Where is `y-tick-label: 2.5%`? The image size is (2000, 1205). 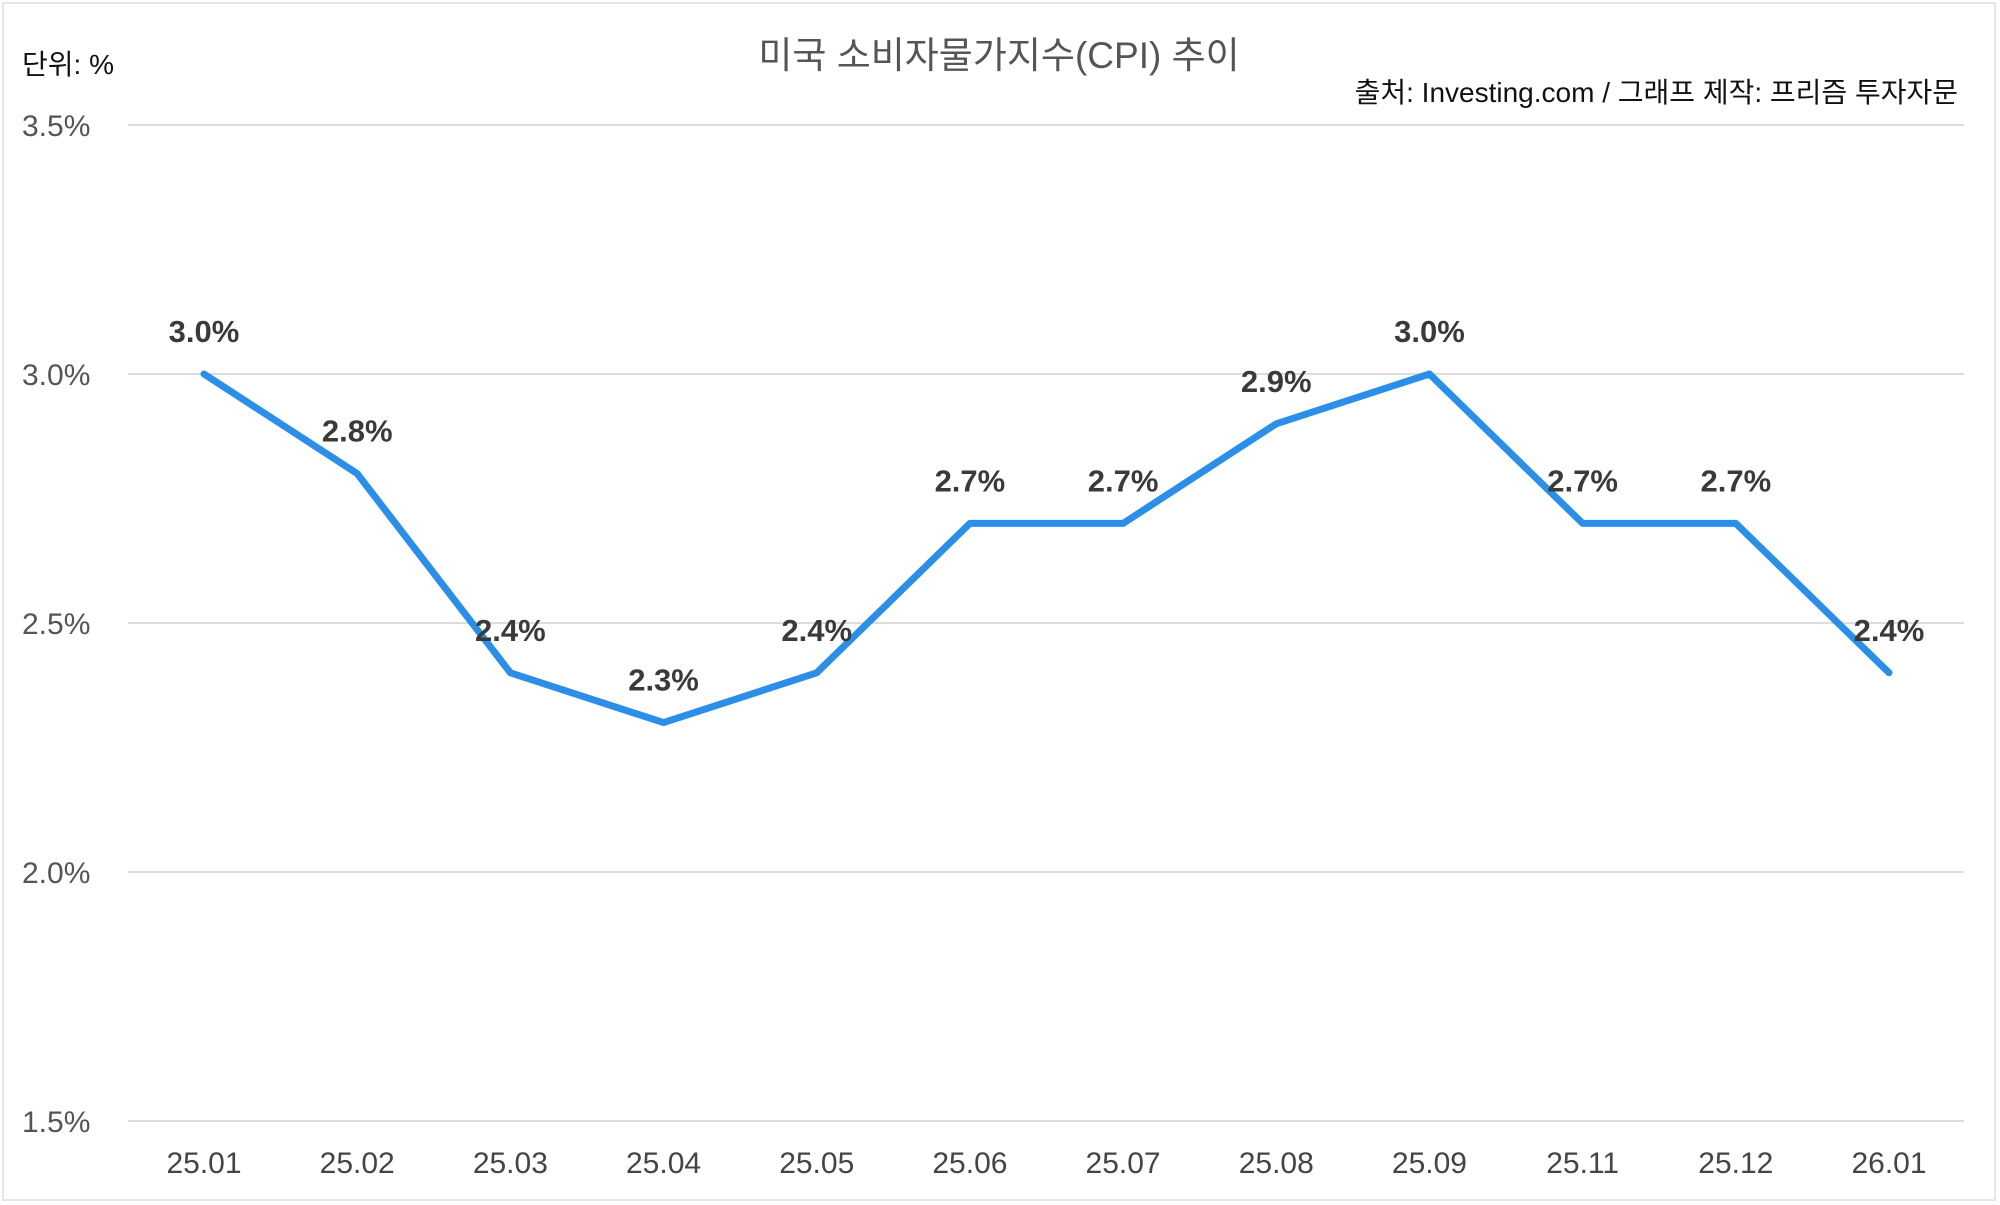
y-tick-label: 2.5% is located at coordinates (56, 624).